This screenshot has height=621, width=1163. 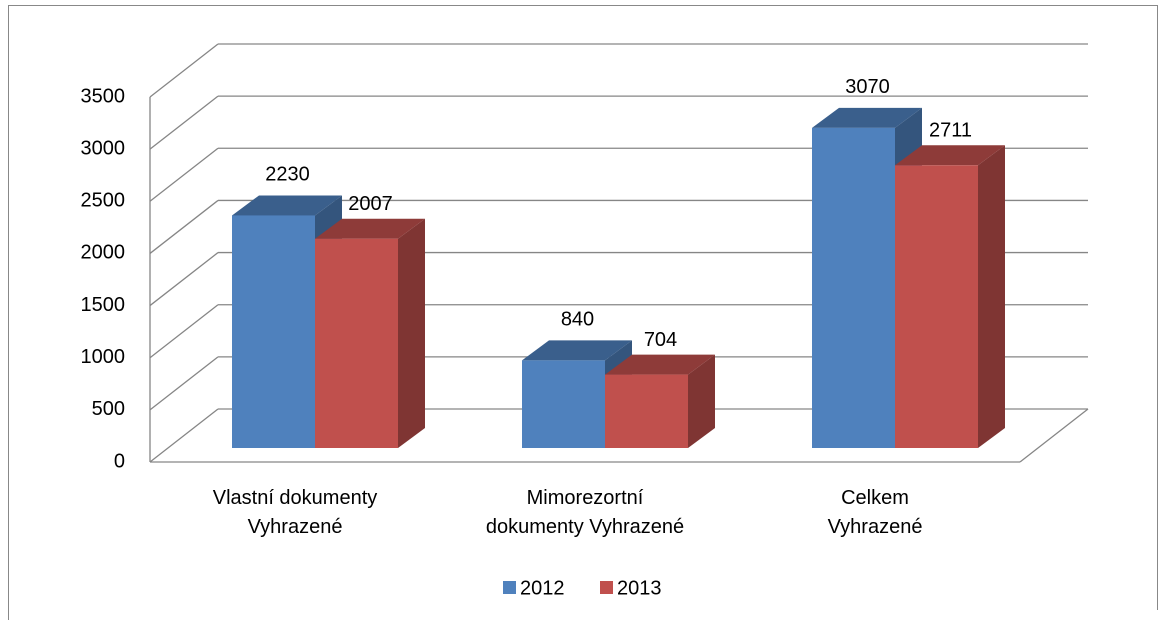 What do you see at coordinates (577, 320) in the screenshot?
I see `data-label: 840` at bounding box center [577, 320].